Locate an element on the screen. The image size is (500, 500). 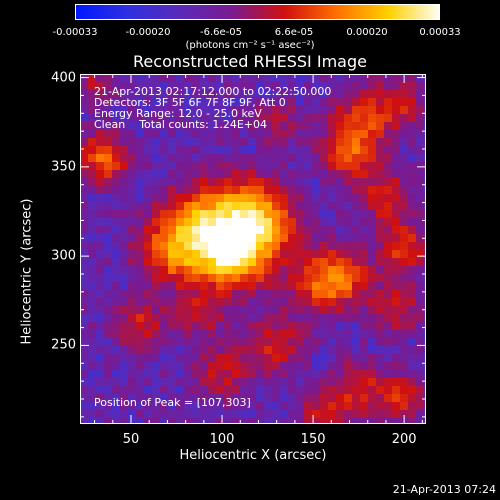
colorbar-tick-label: 0.00033 is located at coordinates (440, 32).